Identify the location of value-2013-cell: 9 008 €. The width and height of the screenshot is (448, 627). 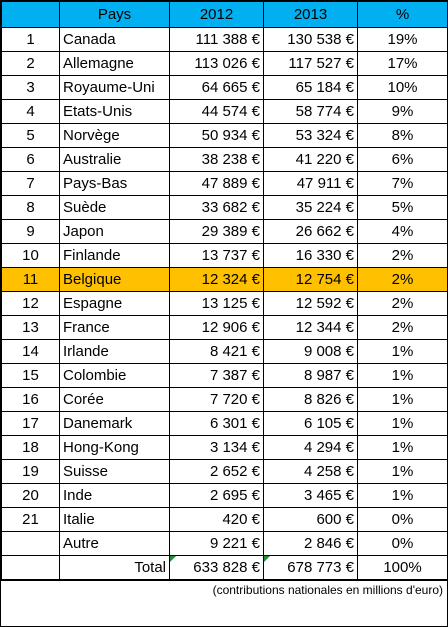
(310, 351).